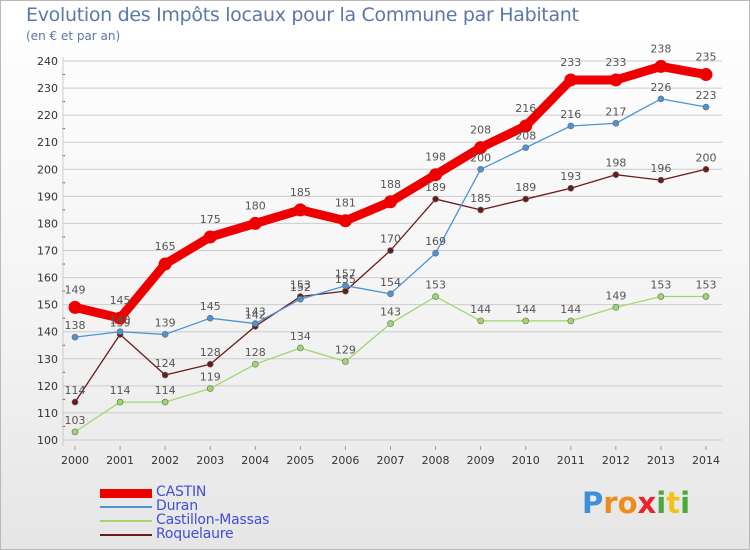  What do you see at coordinates (47, 142) in the screenshot?
I see `y-tick-label: 210` at bounding box center [47, 142].